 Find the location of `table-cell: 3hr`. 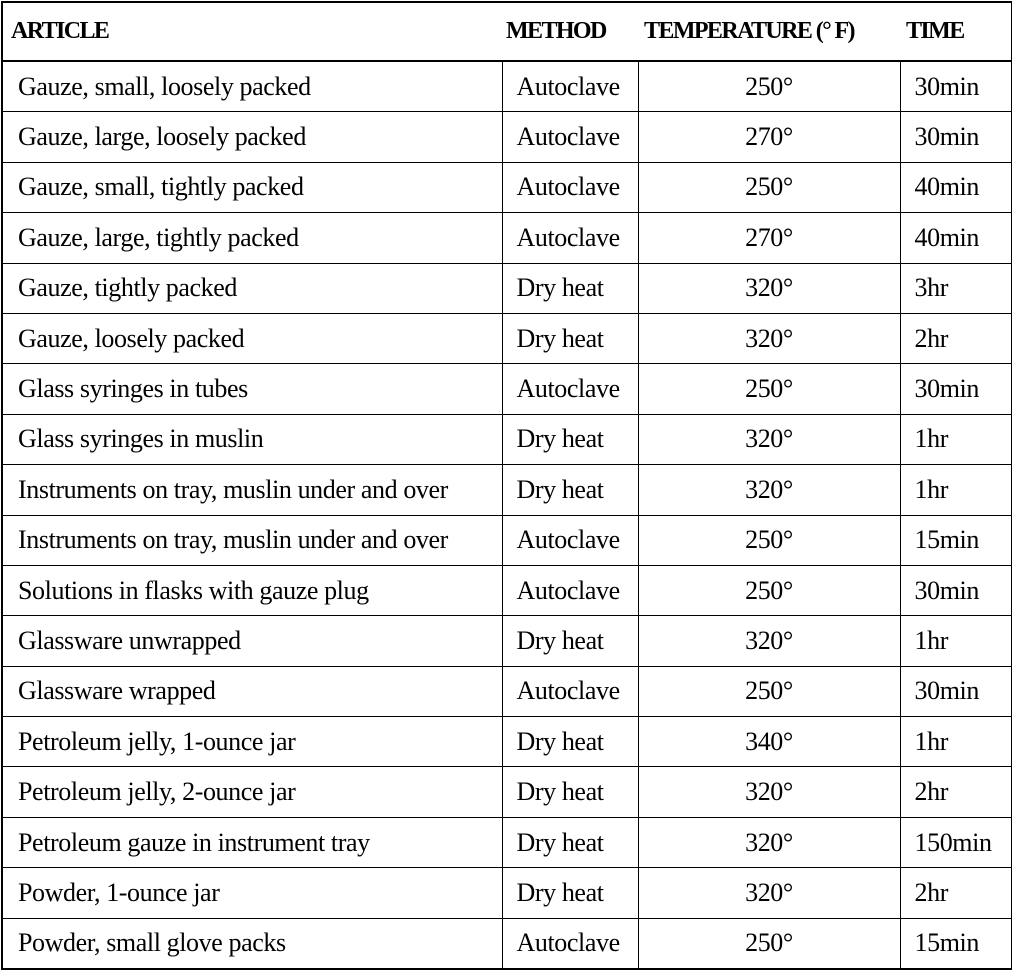

table-cell: 3hr is located at coordinates (955, 288).